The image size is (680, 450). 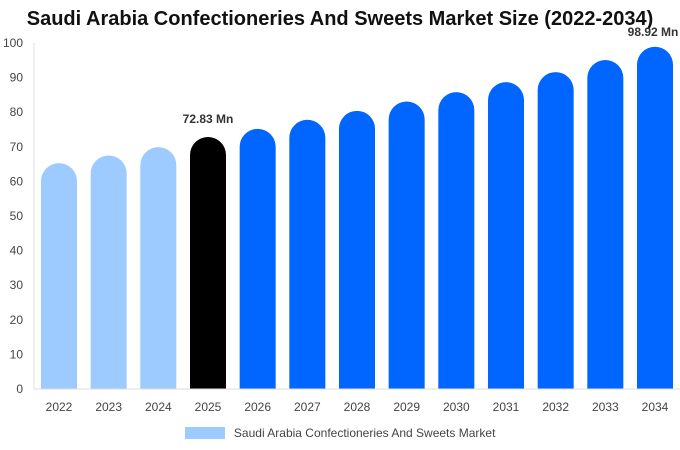 What do you see at coordinates (17, 285) in the screenshot?
I see `y-tick-label: 30` at bounding box center [17, 285].